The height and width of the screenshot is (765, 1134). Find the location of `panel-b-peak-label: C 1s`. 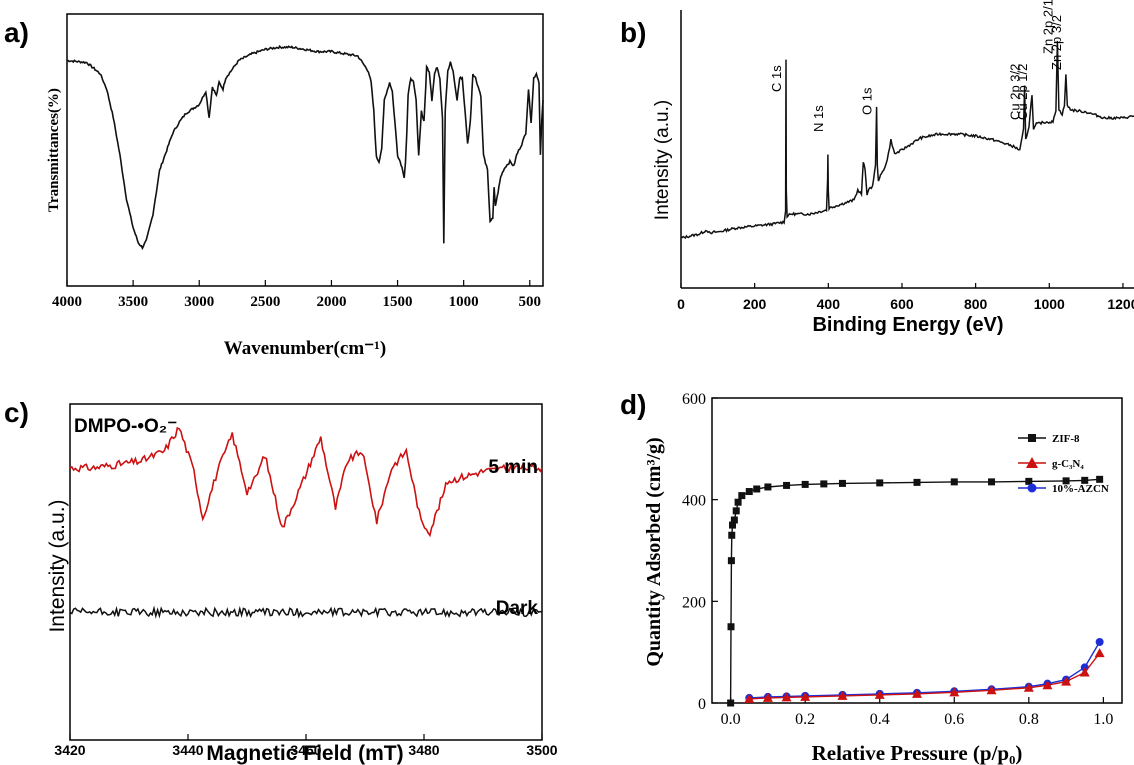

panel-b-peak-label: C 1s is located at coordinates (776, 78).